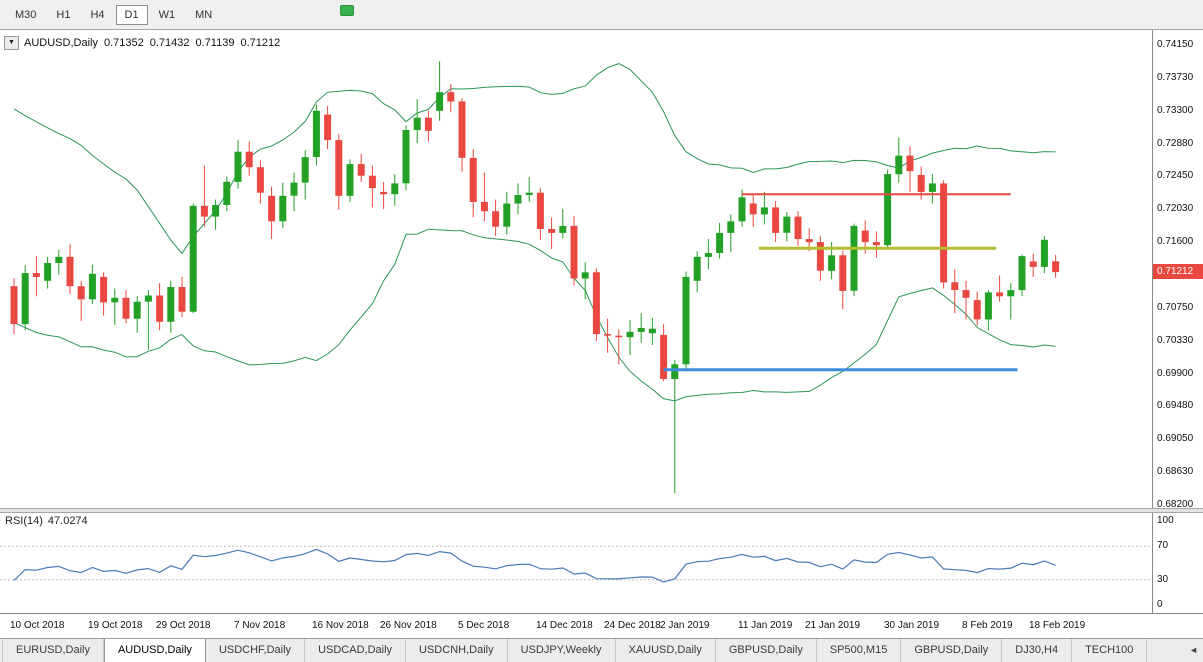 The height and width of the screenshot is (662, 1203). Describe the element at coordinates (1163, 545) in the screenshot. I see `rsi-axis-label: 70` at that location.